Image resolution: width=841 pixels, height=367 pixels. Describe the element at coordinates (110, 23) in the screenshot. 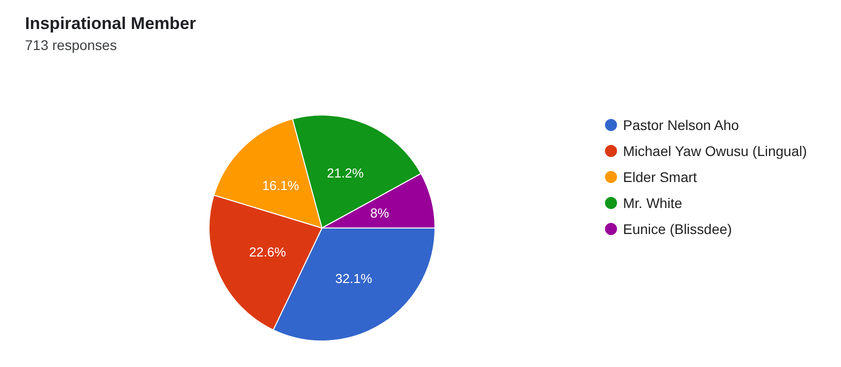

I see `chart-title: Inspirational Member` at that location.